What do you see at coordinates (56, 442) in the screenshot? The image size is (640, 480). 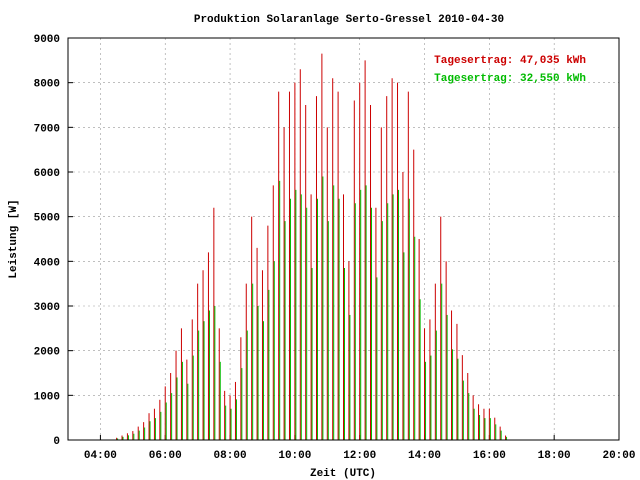 I see `y-tick-label: 0` at bounding box center [56, 442].